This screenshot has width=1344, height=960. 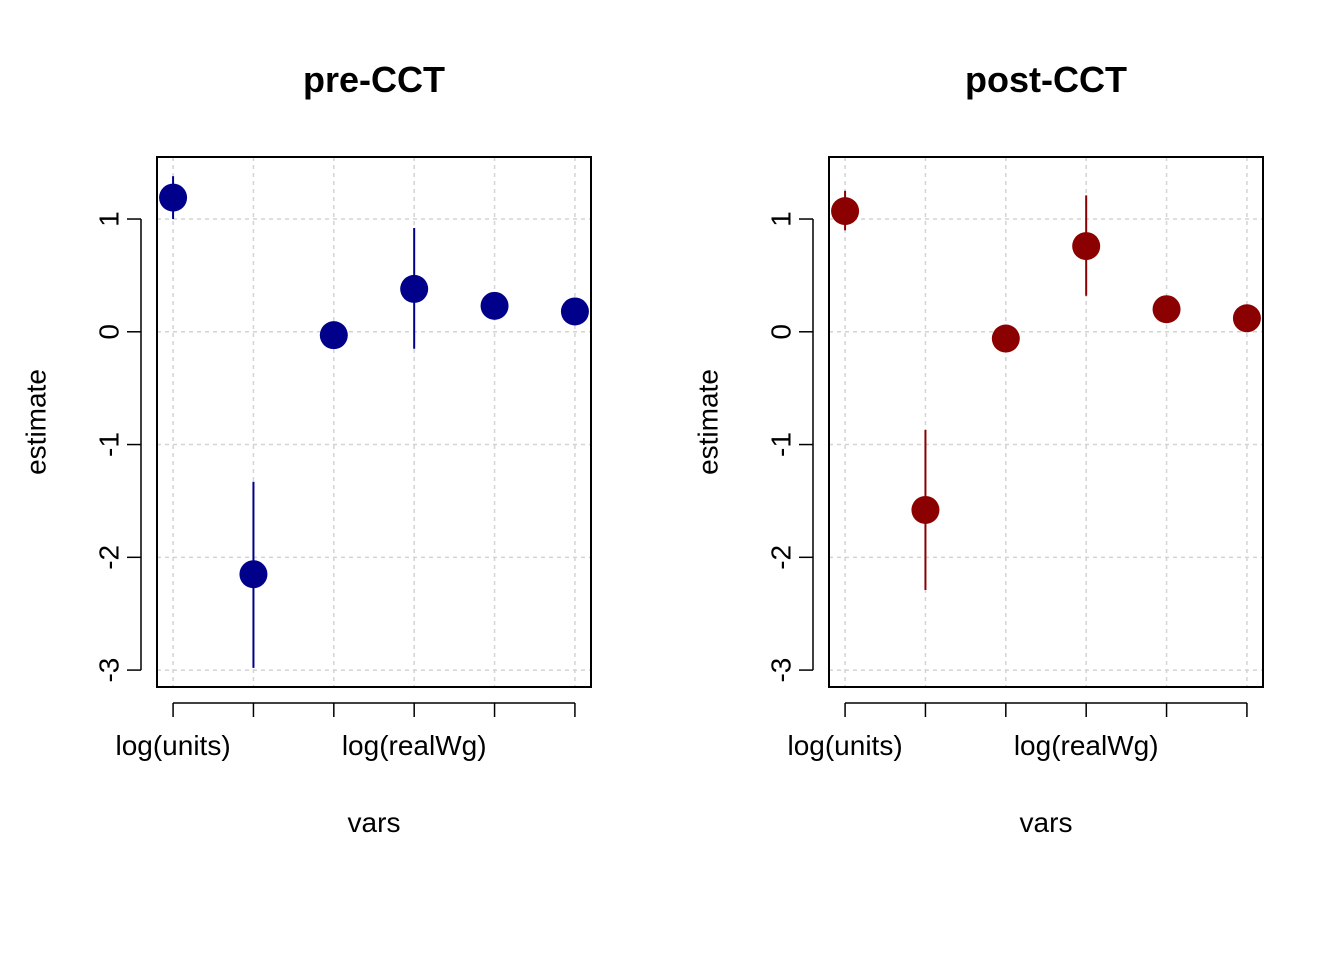 What do you see at coordinates (374, 79) in the screenshot?
I see `chart-title: pre-CCT` at bounding box center [374, 79].